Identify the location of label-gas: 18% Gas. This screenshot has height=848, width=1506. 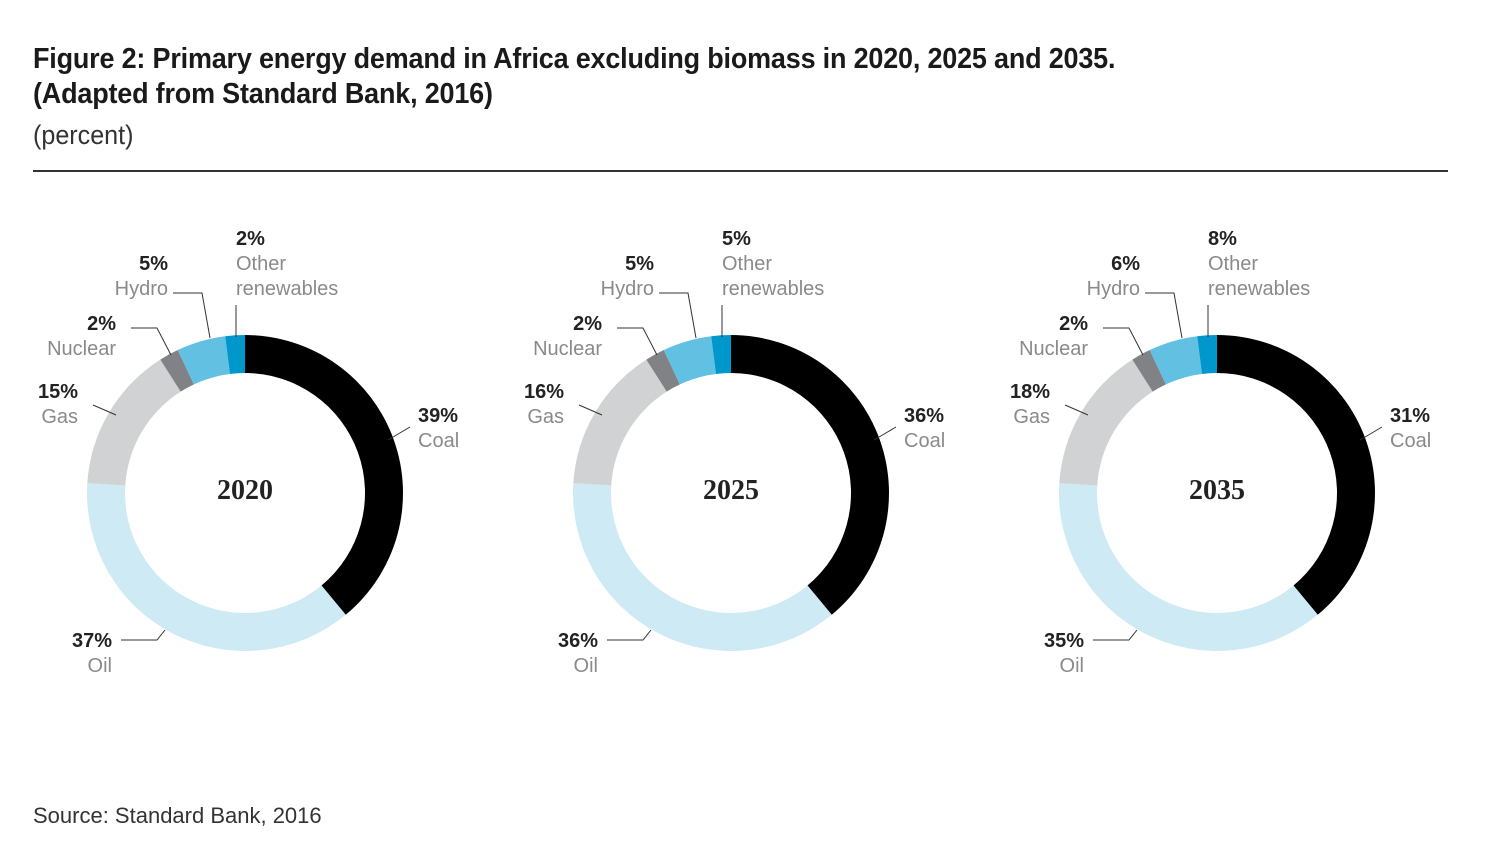
(1049, 404).